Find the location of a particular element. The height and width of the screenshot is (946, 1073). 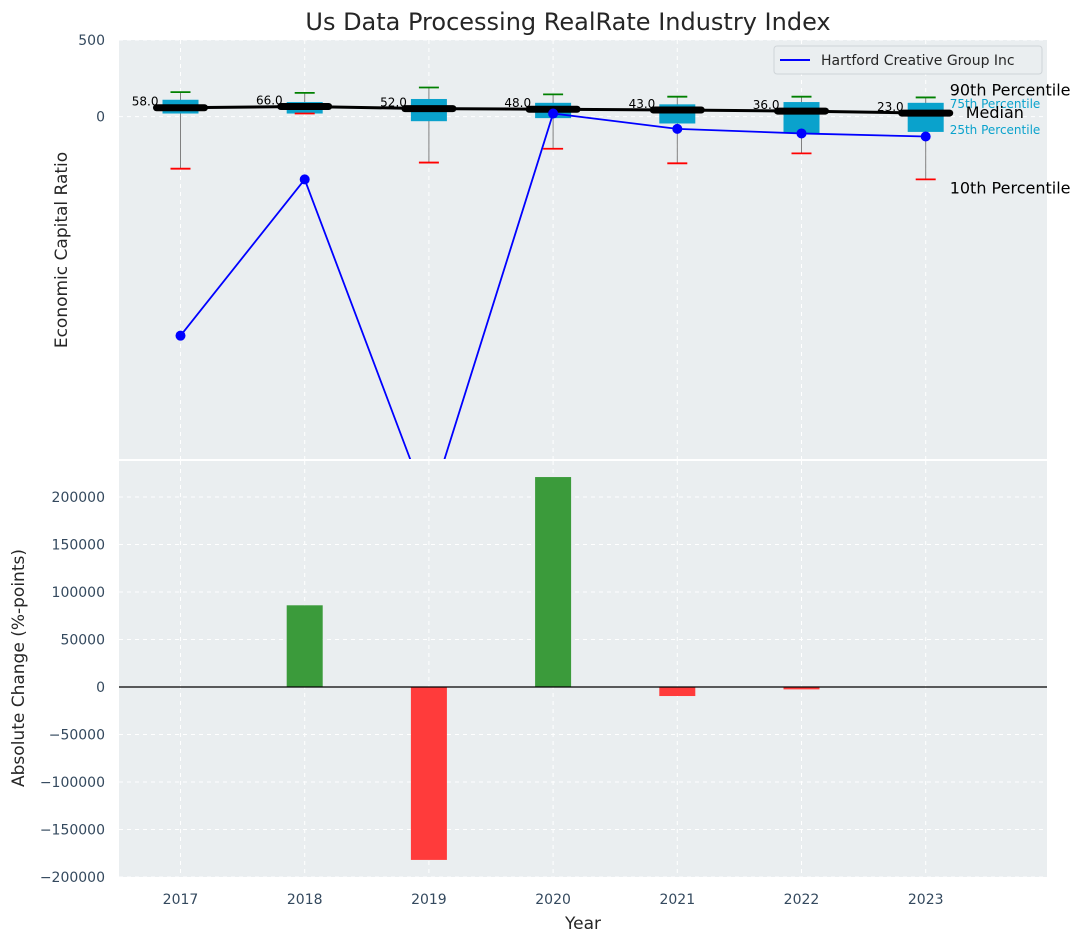

median-annotation: Median is located at coordinates (995, 112).